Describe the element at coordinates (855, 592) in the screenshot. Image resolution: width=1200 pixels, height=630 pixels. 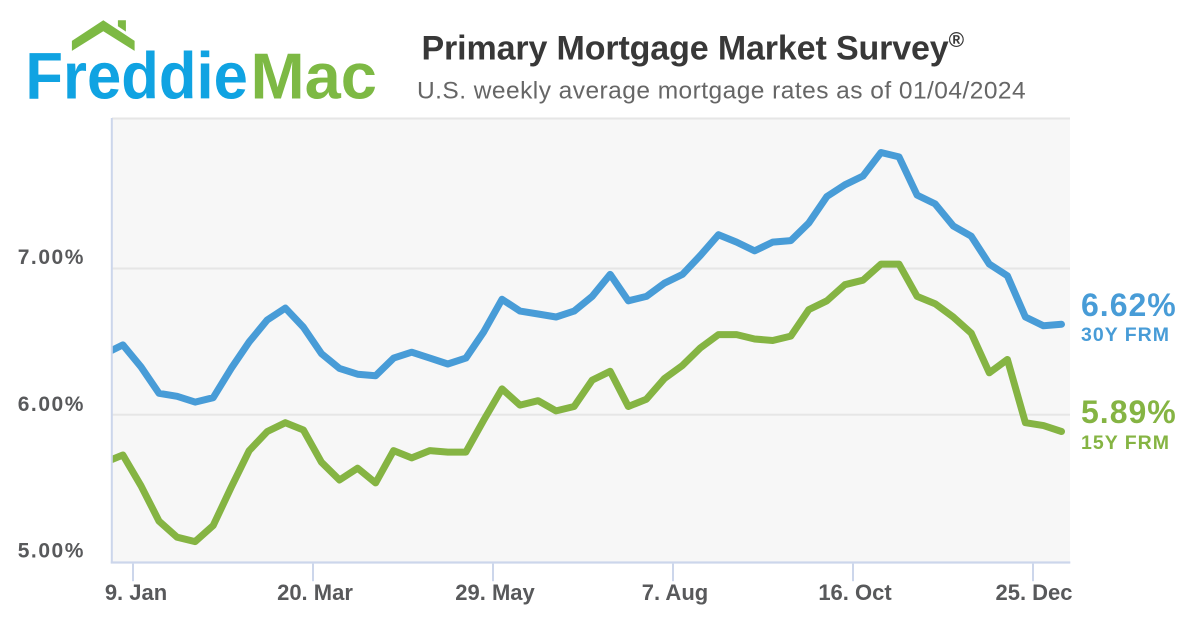
I see `svg-text: 16. Oct` at that location.